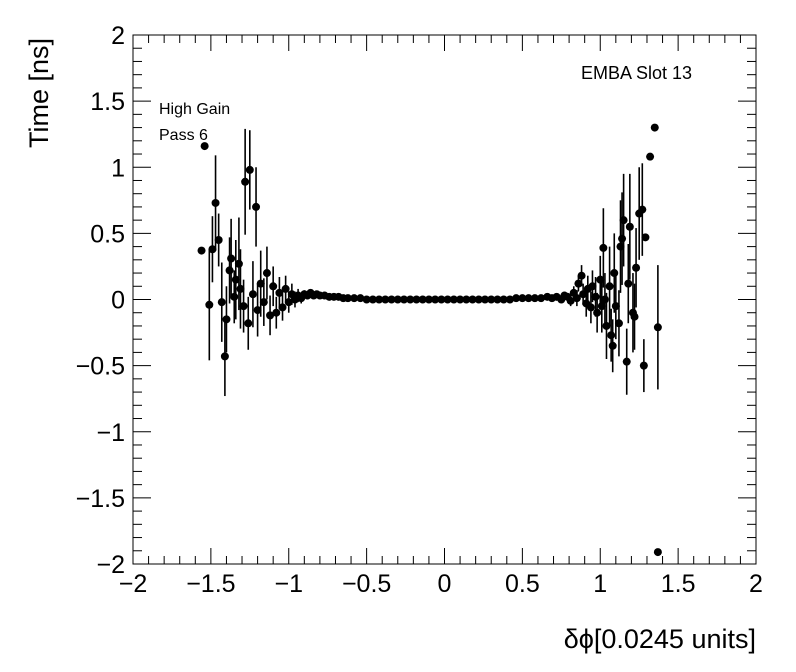 This screenshot has height=672, width=796. Describe the element at coordinates (210, 584) in the screenshot. I see `x-tick-label: −1.5` at that location.